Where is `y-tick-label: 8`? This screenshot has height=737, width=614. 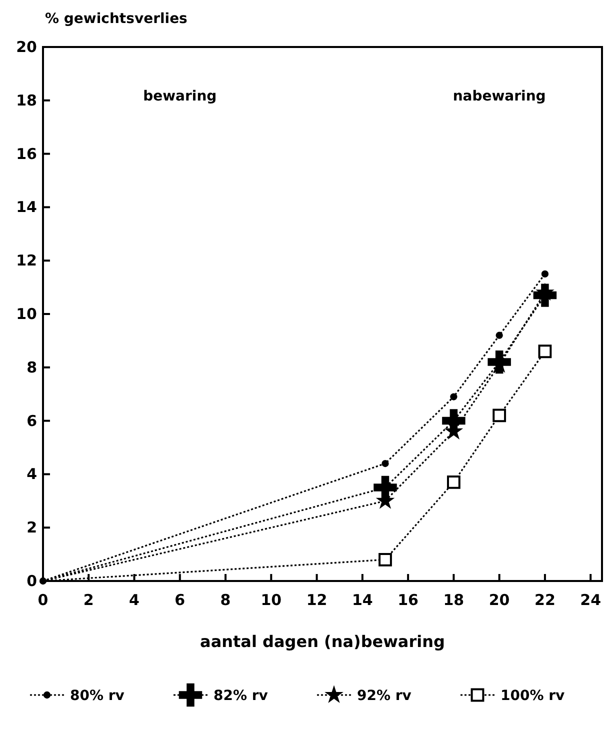
y-tick-label: 8 is located at coordinates (31, 367).